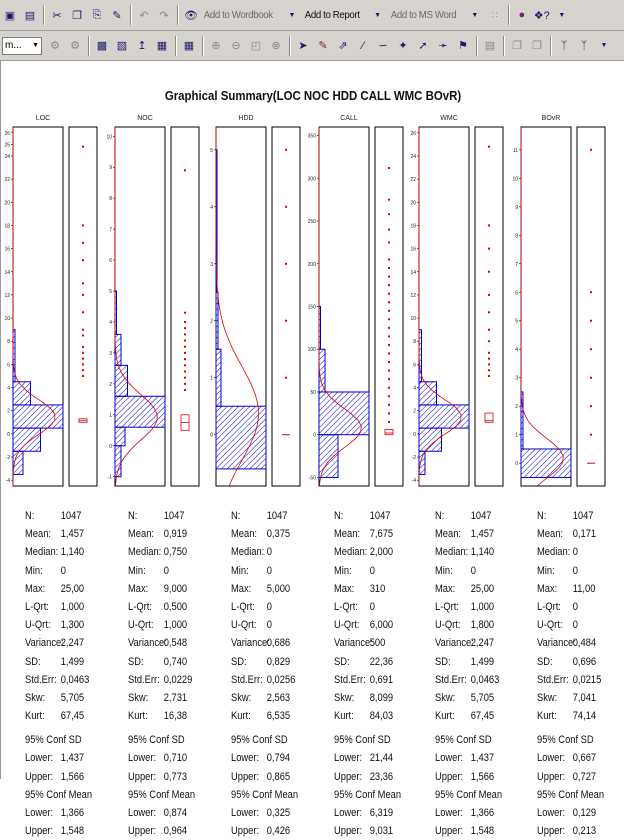 The height and width of the screenshot is (840, 624). Describe the element at coordinates (575, 552) in the screenshot. I see `stat-value: 0` at that location.